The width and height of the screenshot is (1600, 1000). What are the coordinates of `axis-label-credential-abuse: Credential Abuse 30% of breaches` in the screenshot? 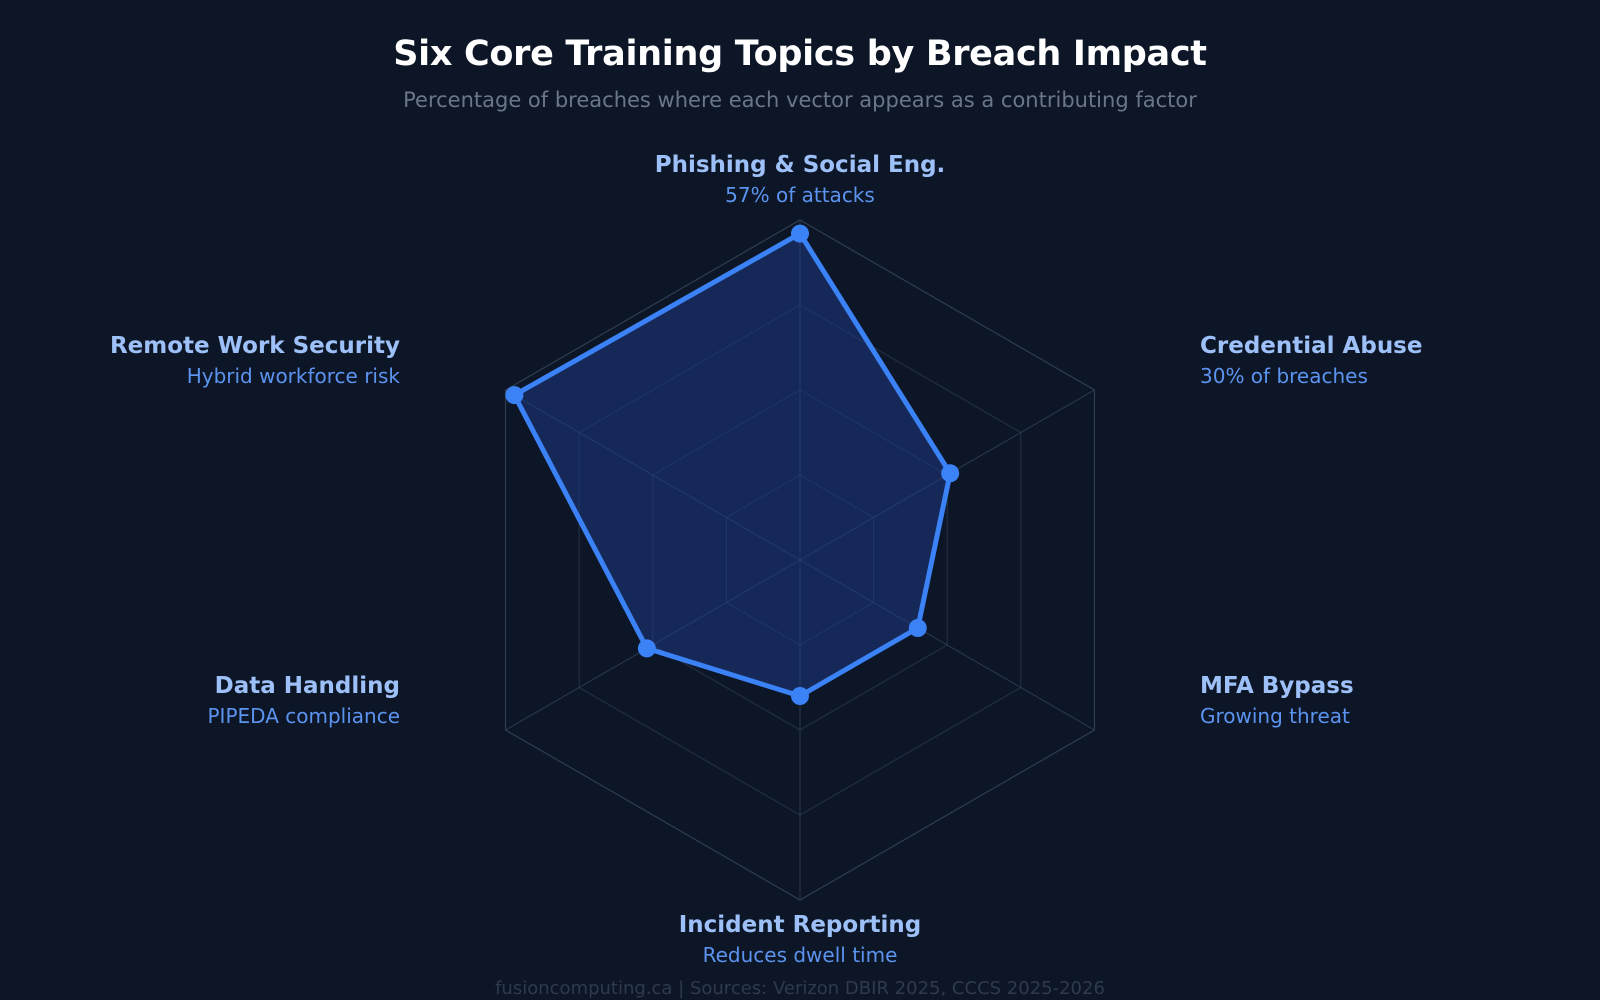 It's located at (1400, 361).